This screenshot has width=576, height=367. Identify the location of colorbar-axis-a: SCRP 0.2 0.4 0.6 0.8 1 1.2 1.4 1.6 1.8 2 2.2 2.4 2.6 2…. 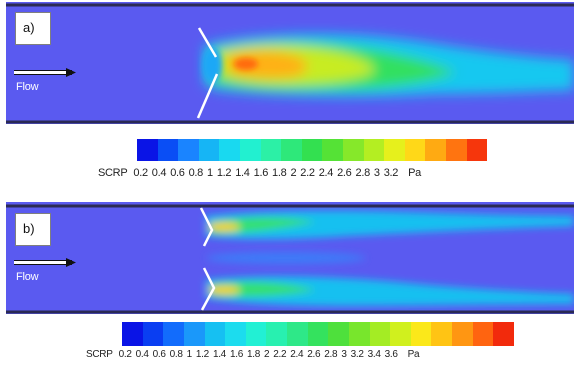
(259, 173).